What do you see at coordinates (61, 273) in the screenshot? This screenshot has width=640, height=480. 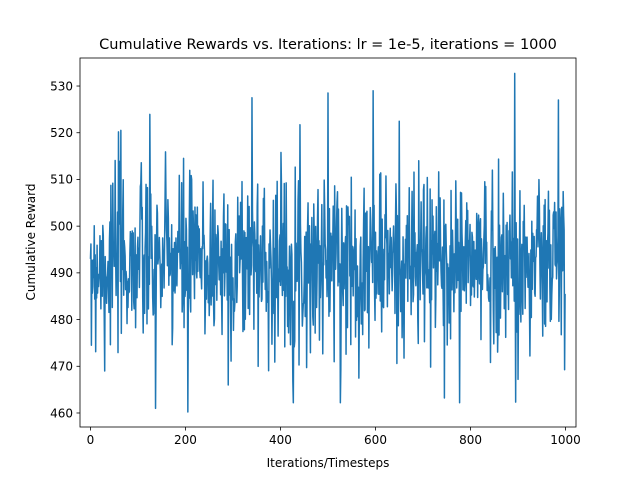 I see `y-tick-label: 490` at bounding box center [61, 273].